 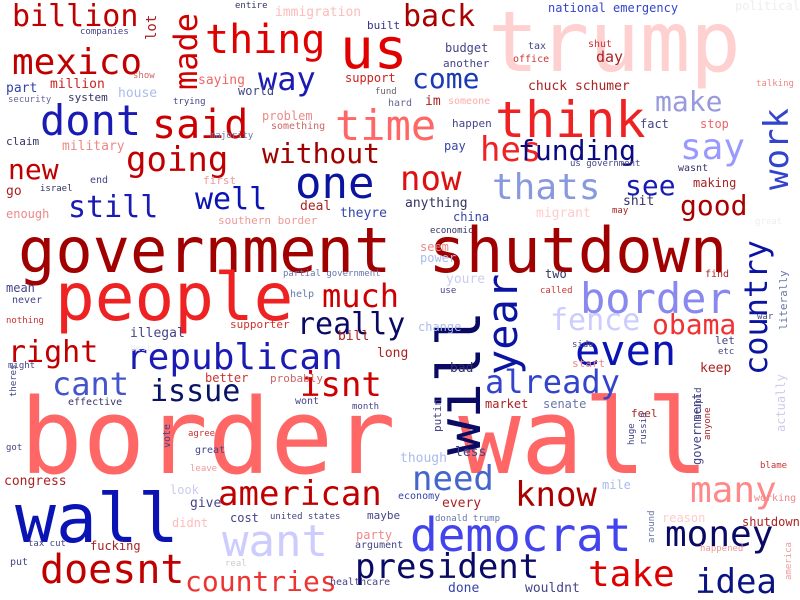 I want to click on word-fence: fence, so click(x=595, y=320).